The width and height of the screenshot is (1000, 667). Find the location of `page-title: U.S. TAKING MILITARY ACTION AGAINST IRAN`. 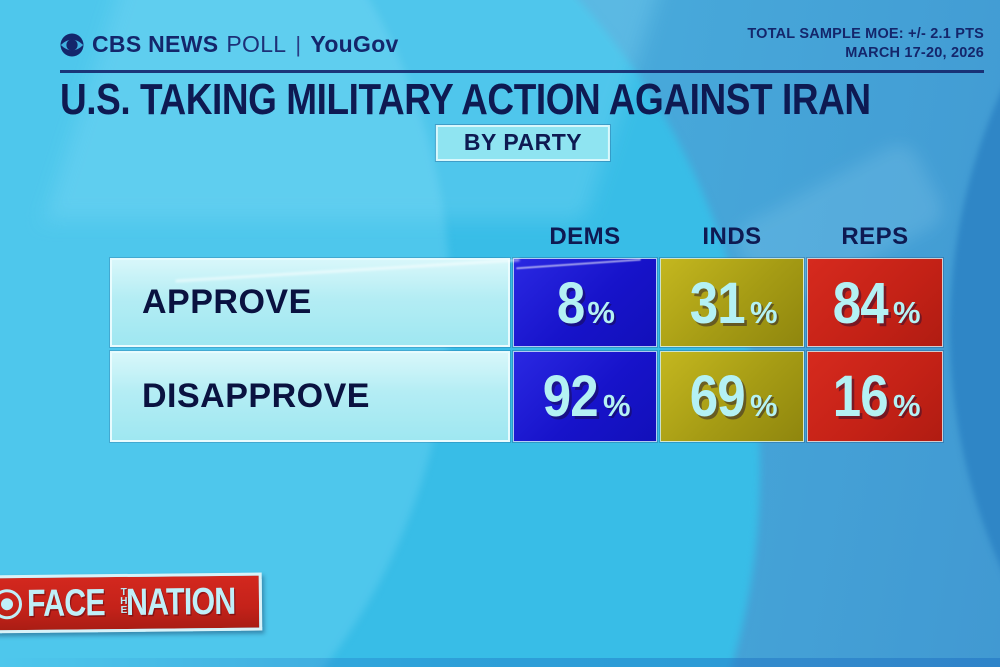

page-title: U.S. TAKING MILITARY ACTION AGAINST IRAN is located at coordinates (465, 99).